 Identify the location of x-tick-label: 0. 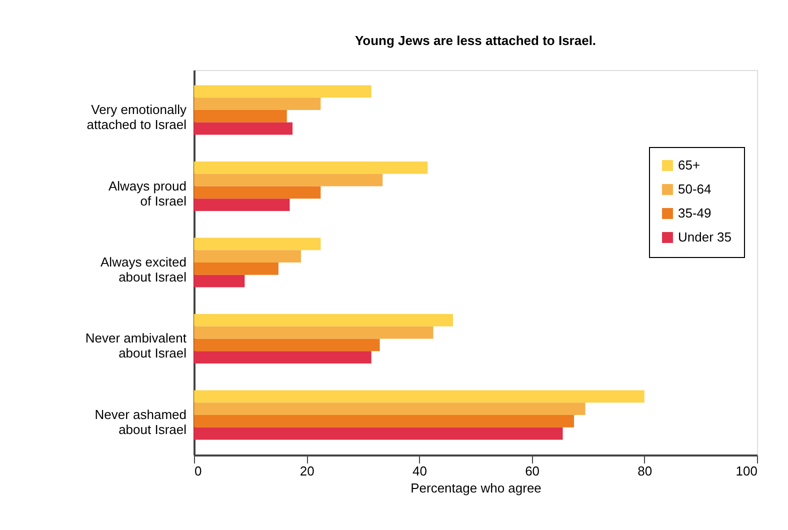
(198, 471).